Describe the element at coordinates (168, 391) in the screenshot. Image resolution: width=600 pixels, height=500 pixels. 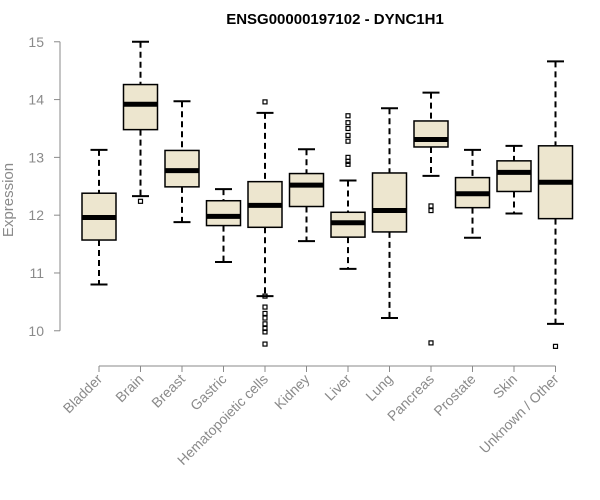
I see `x-tick-label: Breast` at that location.